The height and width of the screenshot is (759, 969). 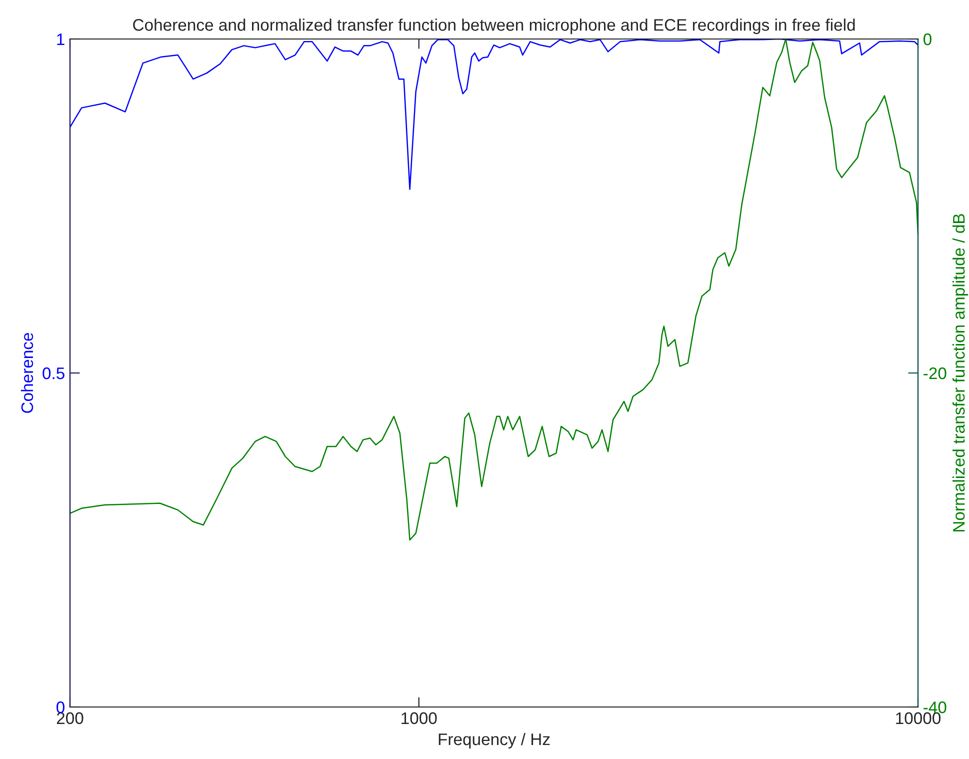 I want to click on x-axis-title: Frequency / Hz, so click(x=494, y=740).